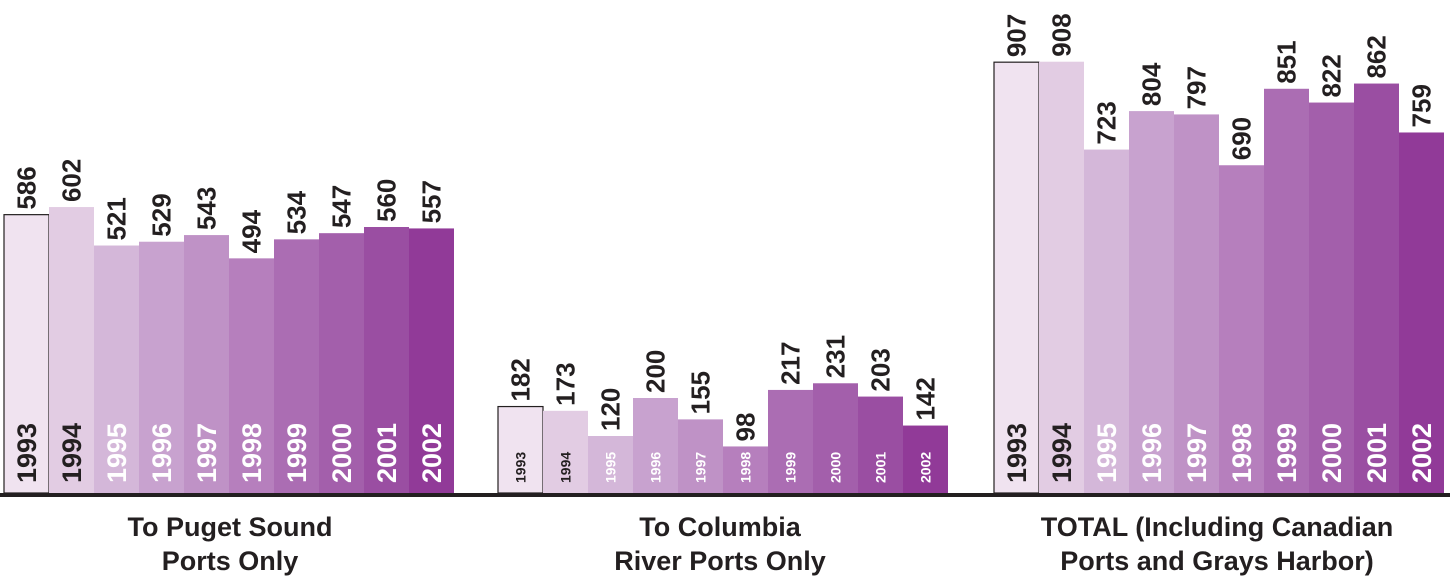  Describe the element at coordinates (342, 206) in the screenshot. I see `value-label: 547` at that location.